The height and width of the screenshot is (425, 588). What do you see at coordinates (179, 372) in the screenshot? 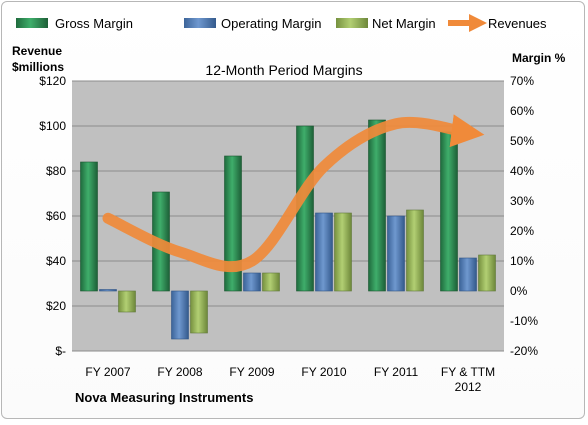
I see `category-label: FY 2008` at bounding box center [179, 372].